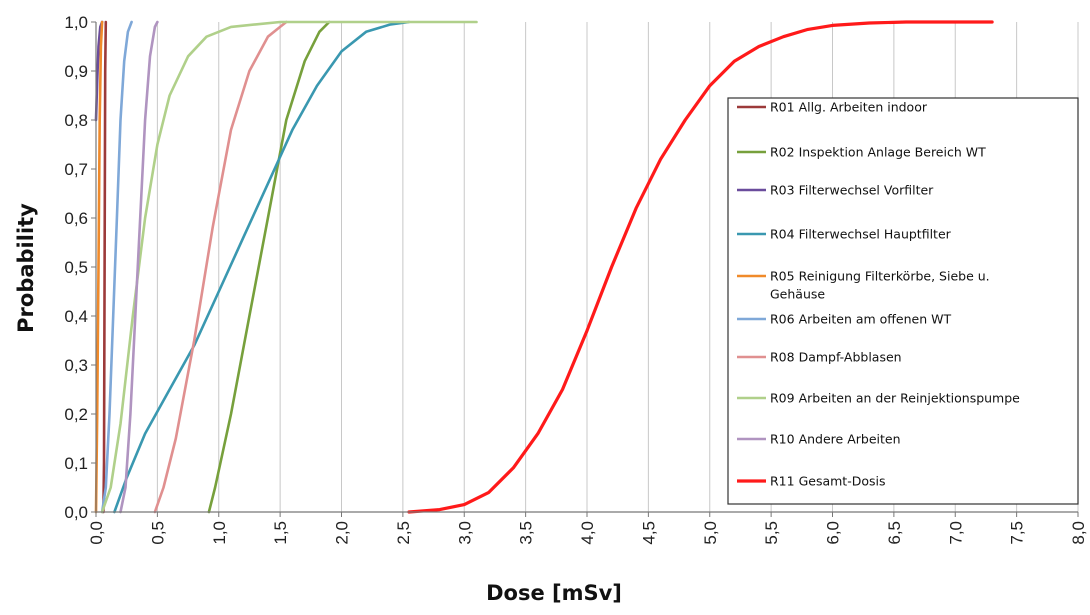 This screenshot has height=615, width=1090. Describe the element at coordinates (76, 414) in the screenshot. I see `y-tick-label: 0,2` at that location.